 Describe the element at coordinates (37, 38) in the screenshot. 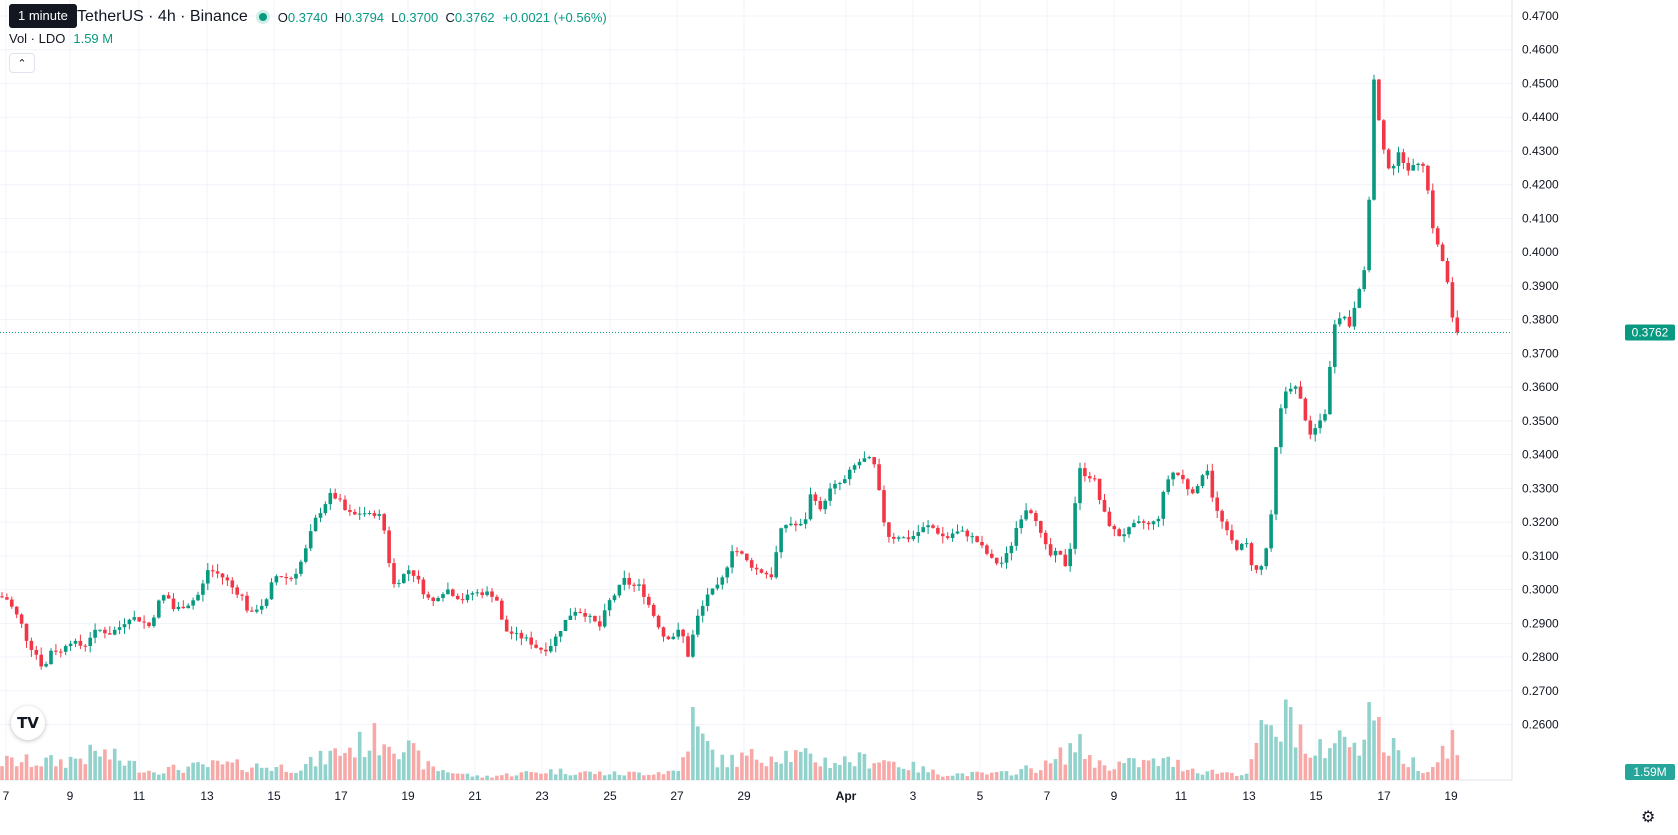

I see `volume-label: Vol · LDO` at that location.